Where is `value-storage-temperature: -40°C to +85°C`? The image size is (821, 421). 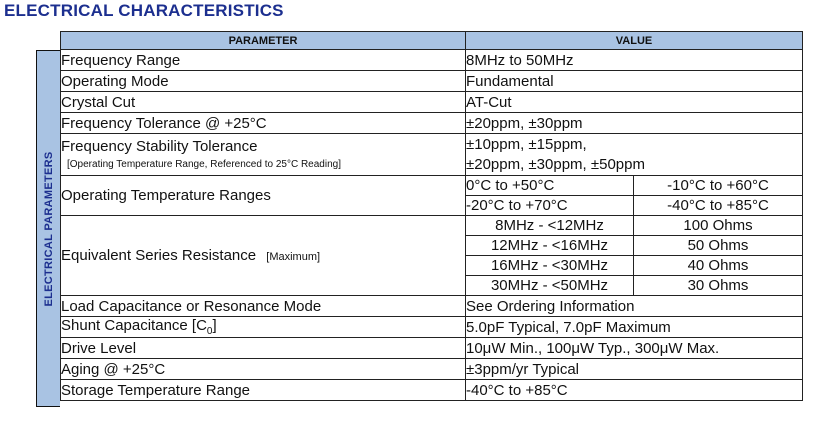
value-storage-temperature: -40°C to +85°C is located at coordinates (634, 390).